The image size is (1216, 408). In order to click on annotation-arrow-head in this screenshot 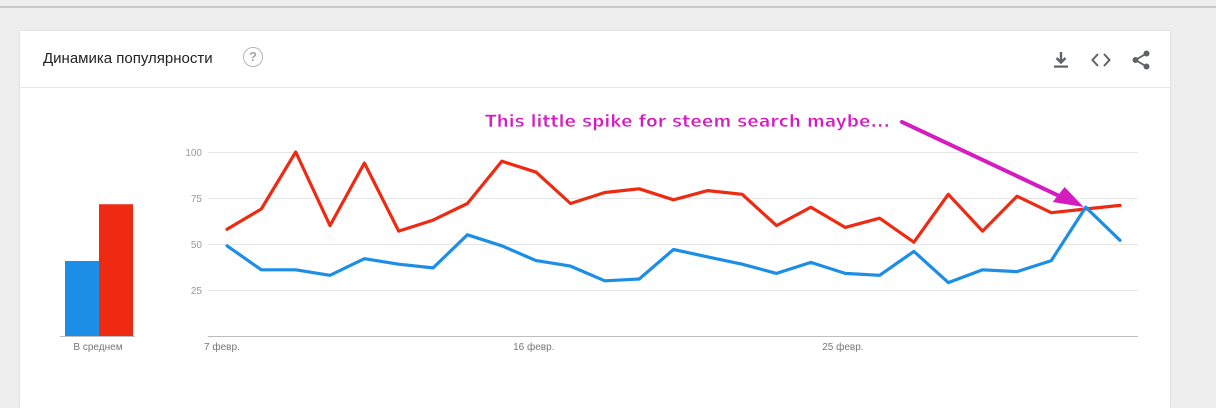, I will do `click(1068, 197)`.